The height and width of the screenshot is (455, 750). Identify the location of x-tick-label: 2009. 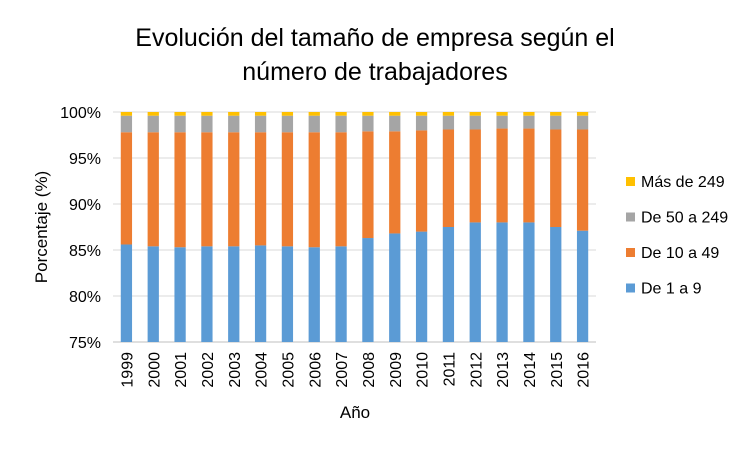
(396, 370).